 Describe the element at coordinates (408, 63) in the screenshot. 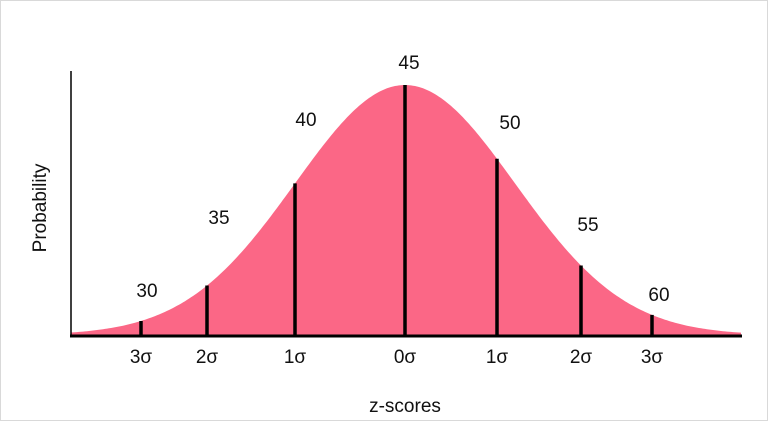

I see `value-label: 45` at that location.